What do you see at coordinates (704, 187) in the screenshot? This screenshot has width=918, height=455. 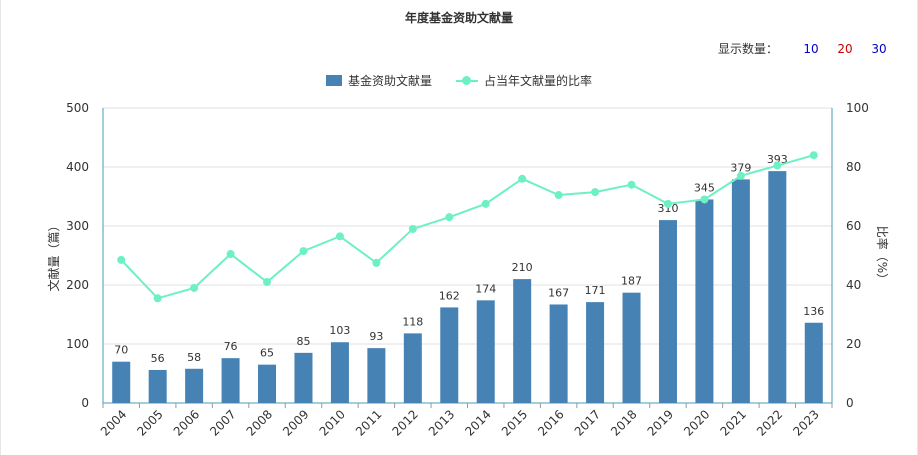 I see `bar-data-label: 345` at bounding box center [704, 187].